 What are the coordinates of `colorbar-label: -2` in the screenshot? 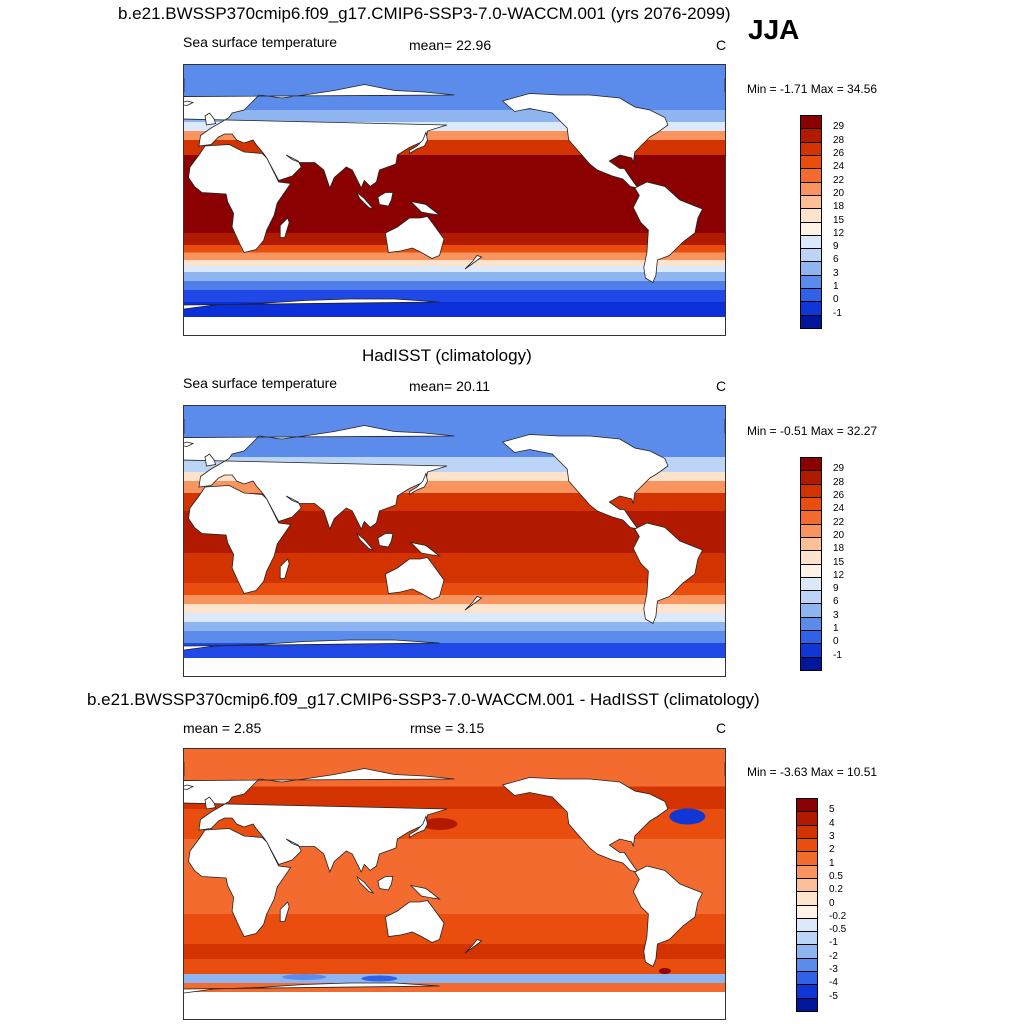 It's located at (833, 956).